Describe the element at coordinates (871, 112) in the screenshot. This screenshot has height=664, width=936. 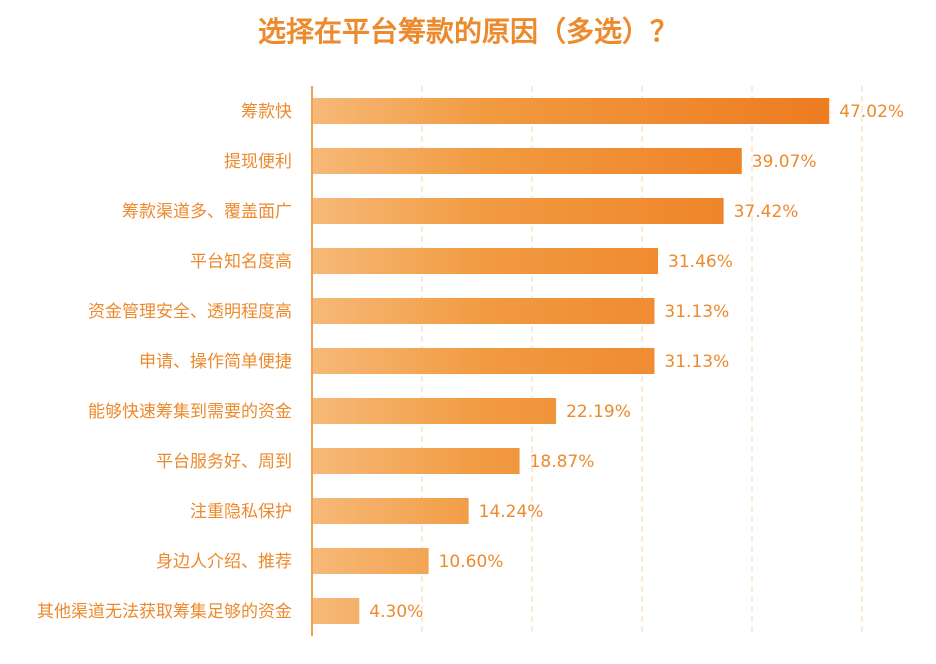
I see `value-label-0: 47.02%` at that location.